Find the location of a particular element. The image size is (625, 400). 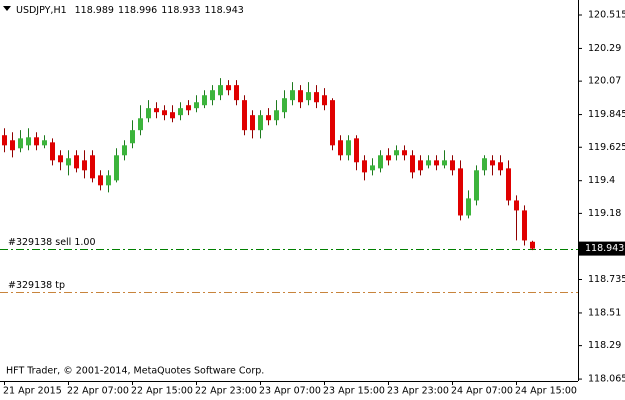

x-tick-label: 23 Apr 07:00 is located at coordinates (290, 391).